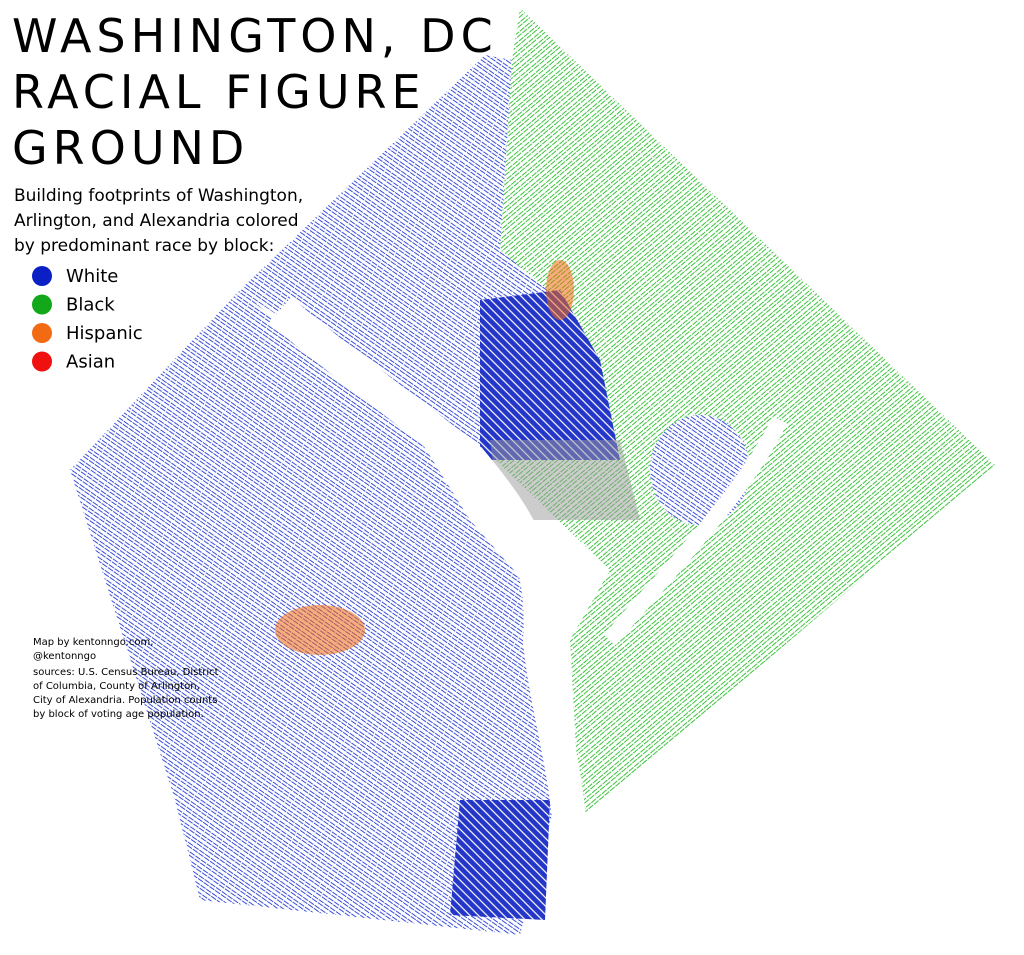  What do you see at coordinates (500, 860) in the screenshot?
I see `alexandria` at bounding box center [500, 860].